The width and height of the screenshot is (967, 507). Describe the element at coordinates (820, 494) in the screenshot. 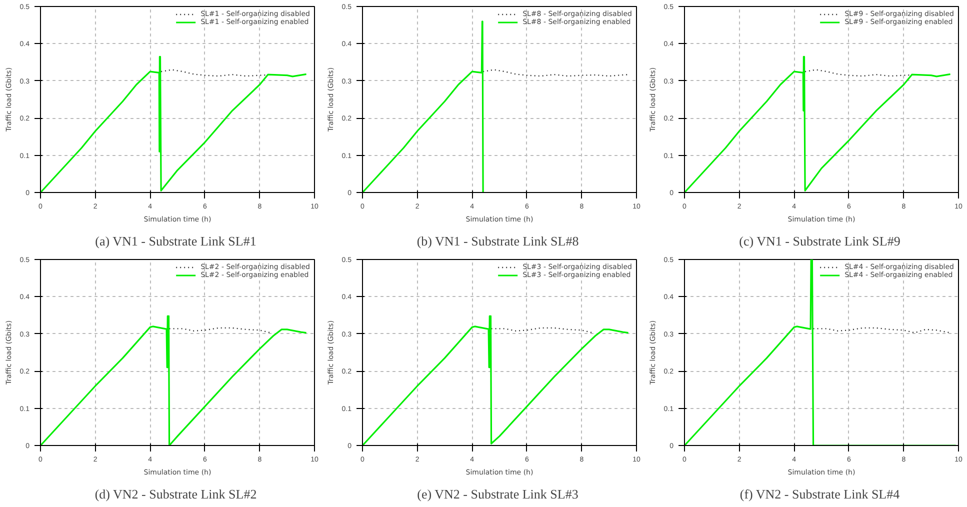

I see `text: (f) VN2 - Substrate Link SL#4` at that location.